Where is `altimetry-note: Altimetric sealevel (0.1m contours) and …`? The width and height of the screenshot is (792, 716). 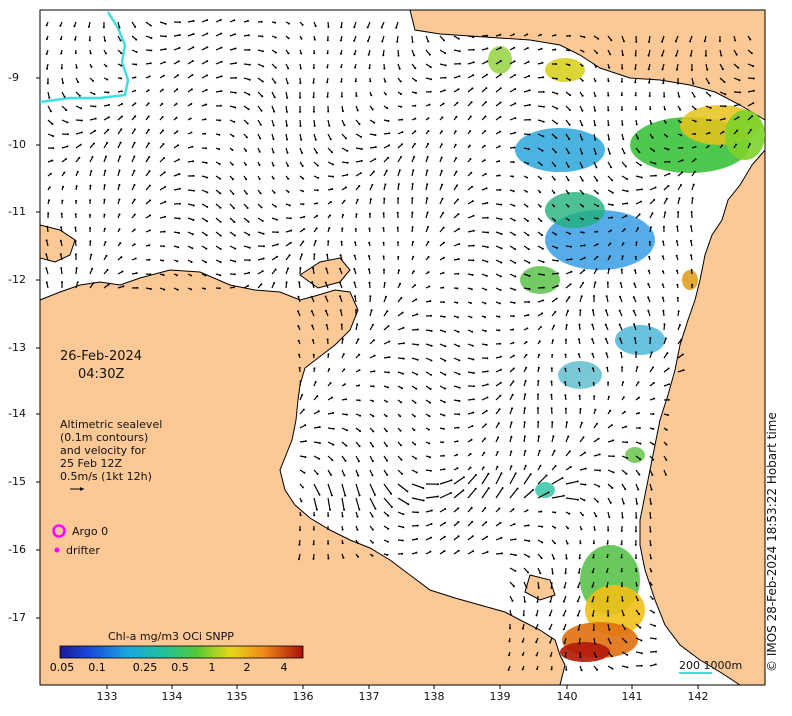 altimetry-note: Altimetric sealevel (0.1m contours) and … is located at coordinates (120, 450).